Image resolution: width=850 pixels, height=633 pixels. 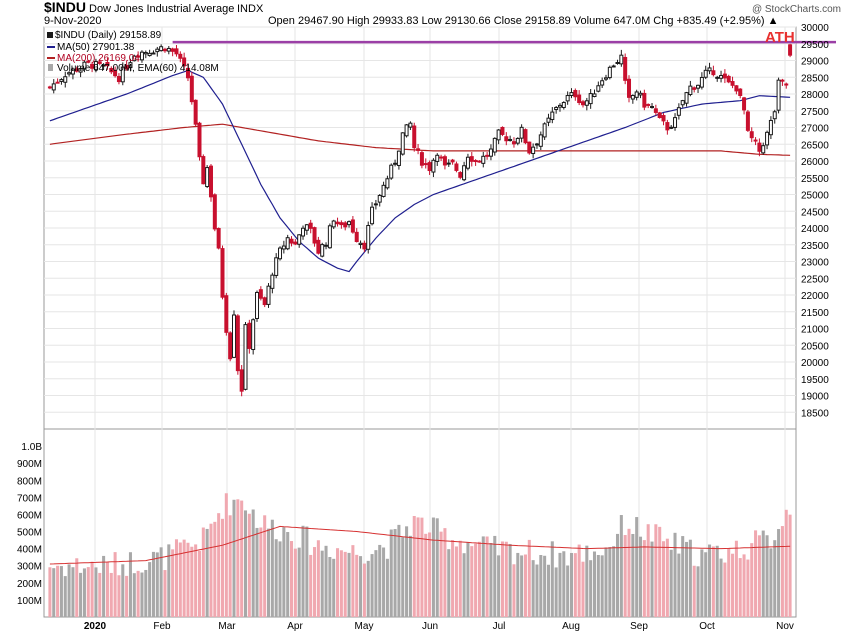 What do you see at coordinates (98, 58) in the screenshot?
I see `legend-ma200: MA(200) 26169.04` at bounding box center [98, 58].